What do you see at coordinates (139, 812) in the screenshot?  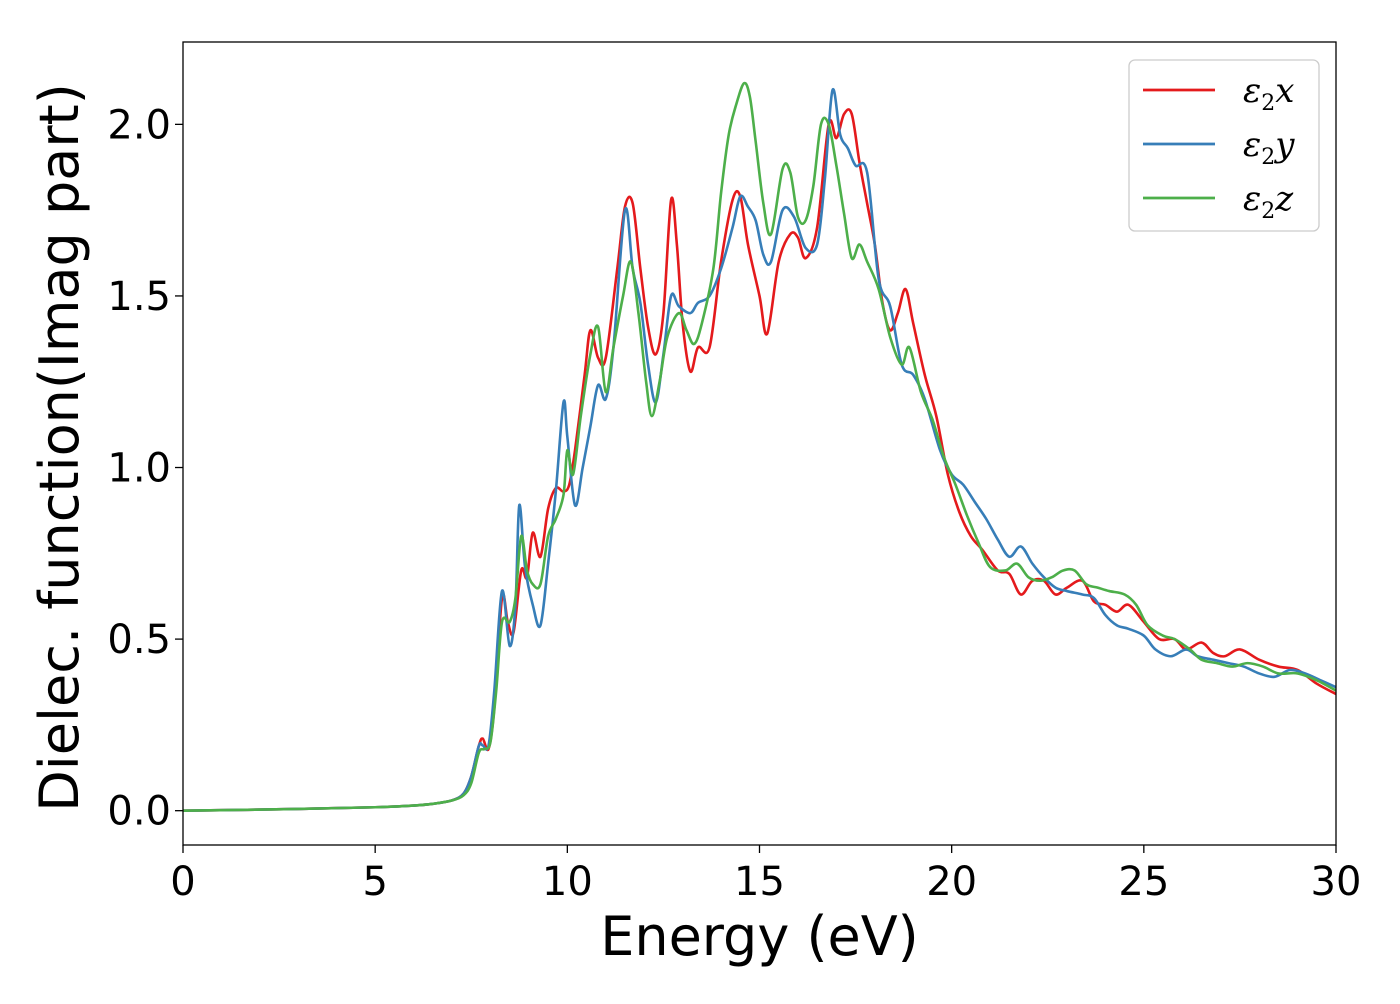 I see `y-tick-label: 0.0` at bounding box center [139, 812].